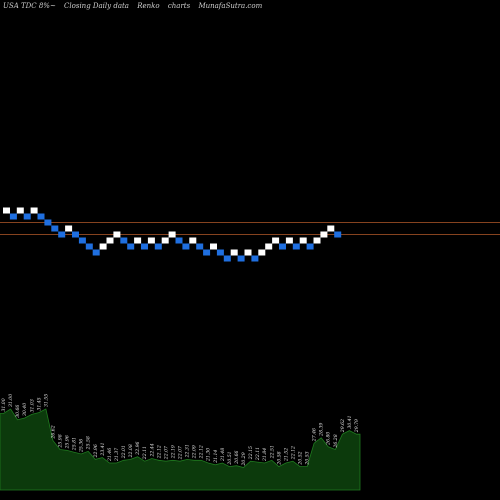 The height and width of the screenshot is (500, 500). I want to click on volume-value-label: 29.62, so click(343, 426).